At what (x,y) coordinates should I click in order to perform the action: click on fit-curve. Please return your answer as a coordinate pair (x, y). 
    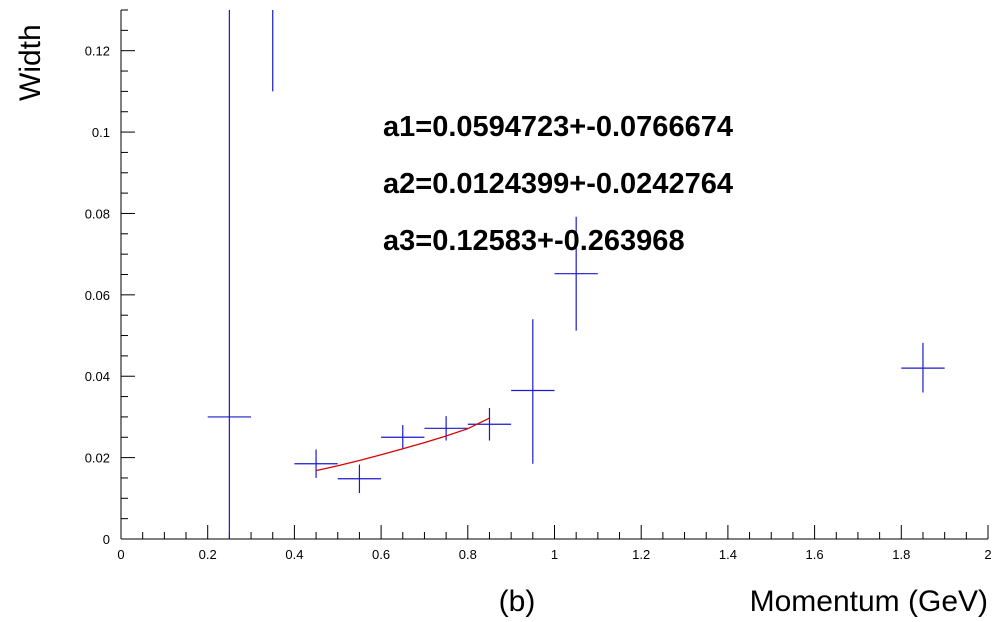
    Looking at the image, I should click on (402, 444).